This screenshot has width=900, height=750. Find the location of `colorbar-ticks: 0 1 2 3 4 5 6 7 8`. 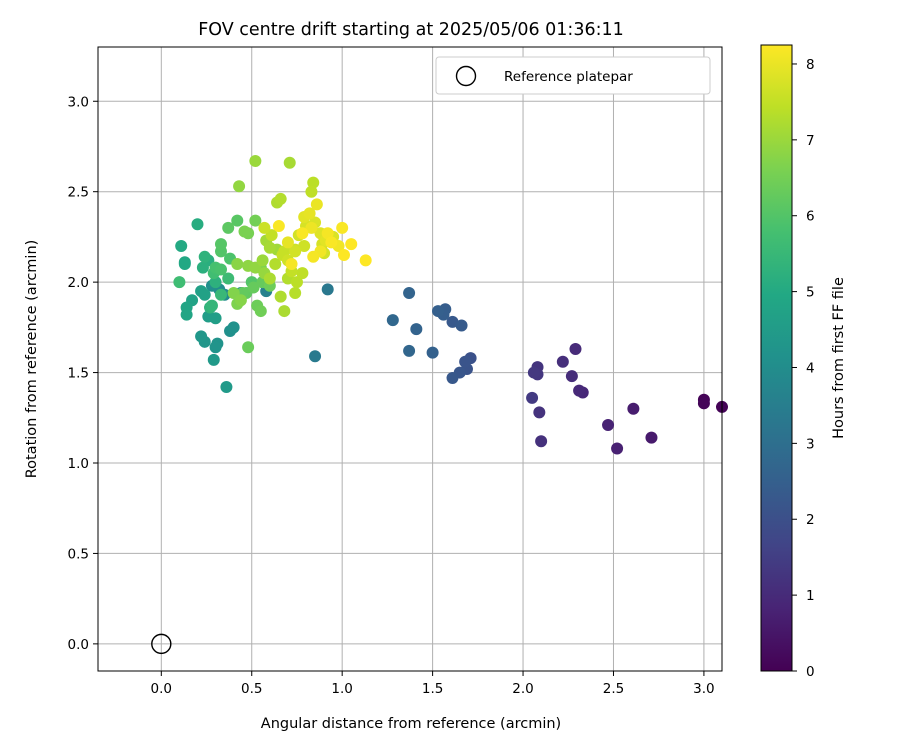

colorbar-ticks: 0 1 2 3 4 5 6 7 8 is located at coordinates (803, 368).